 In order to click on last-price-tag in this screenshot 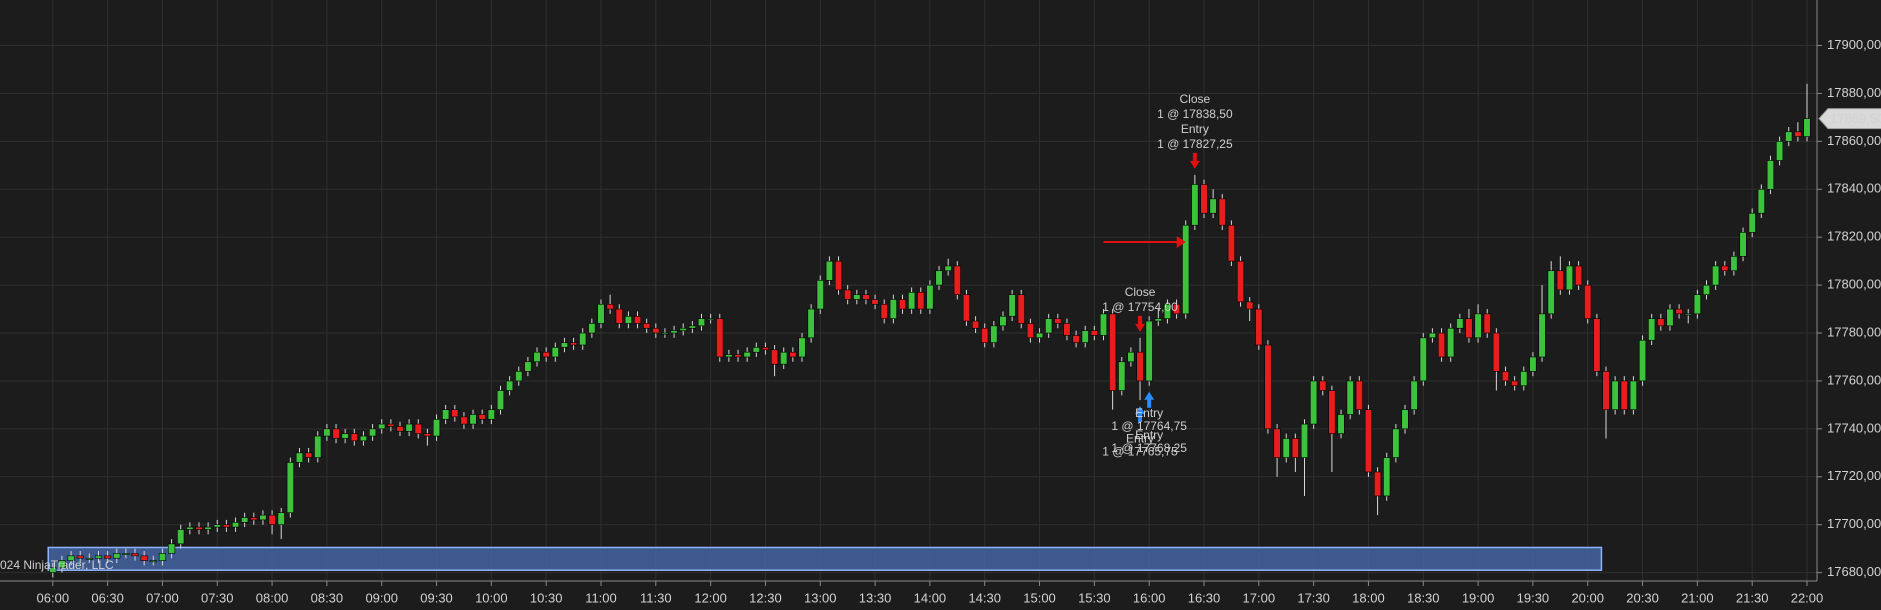, I will do `click(1849, 119)`.